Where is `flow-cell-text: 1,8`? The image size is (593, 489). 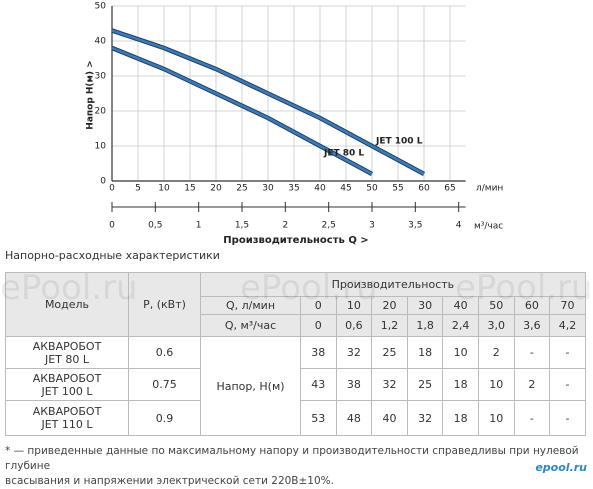 flow-cell-text: 1,8 is located at coordinates (425, 325).